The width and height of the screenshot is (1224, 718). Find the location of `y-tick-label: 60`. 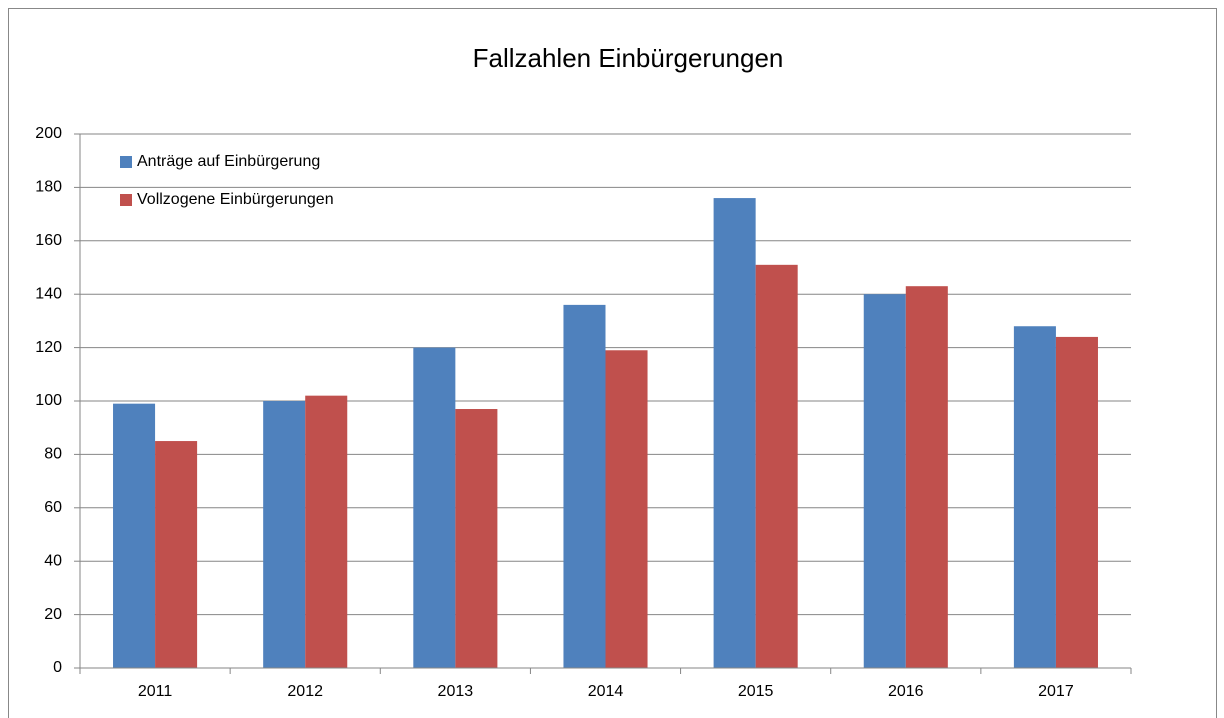

y-tick-label: 60 is located at coordinates (53, 507).